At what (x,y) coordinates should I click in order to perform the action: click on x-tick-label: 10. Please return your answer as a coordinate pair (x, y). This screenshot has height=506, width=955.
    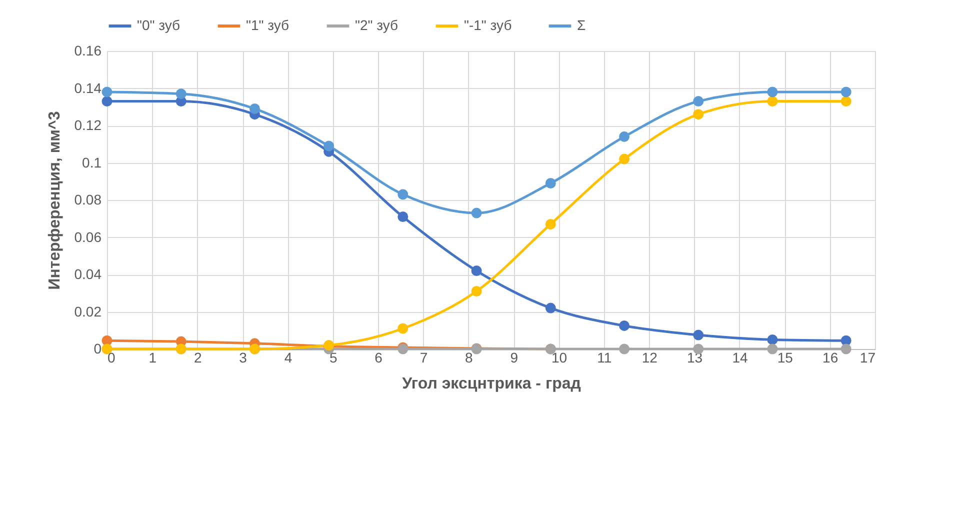
    Looking at the image, I should click on (559, 358).